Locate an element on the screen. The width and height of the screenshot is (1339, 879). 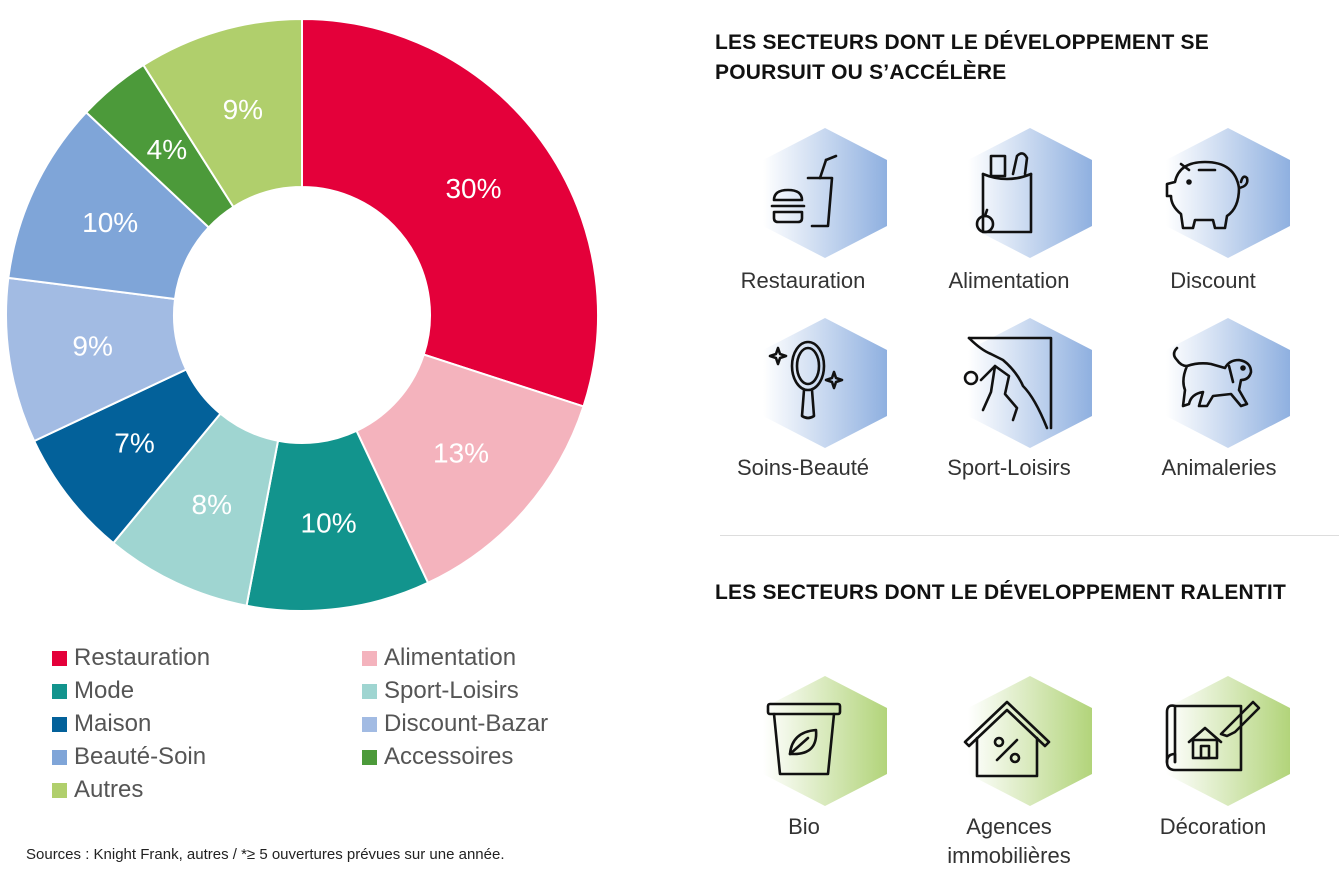
donut-slice-label: 13% is located at coordinates (461, 453).